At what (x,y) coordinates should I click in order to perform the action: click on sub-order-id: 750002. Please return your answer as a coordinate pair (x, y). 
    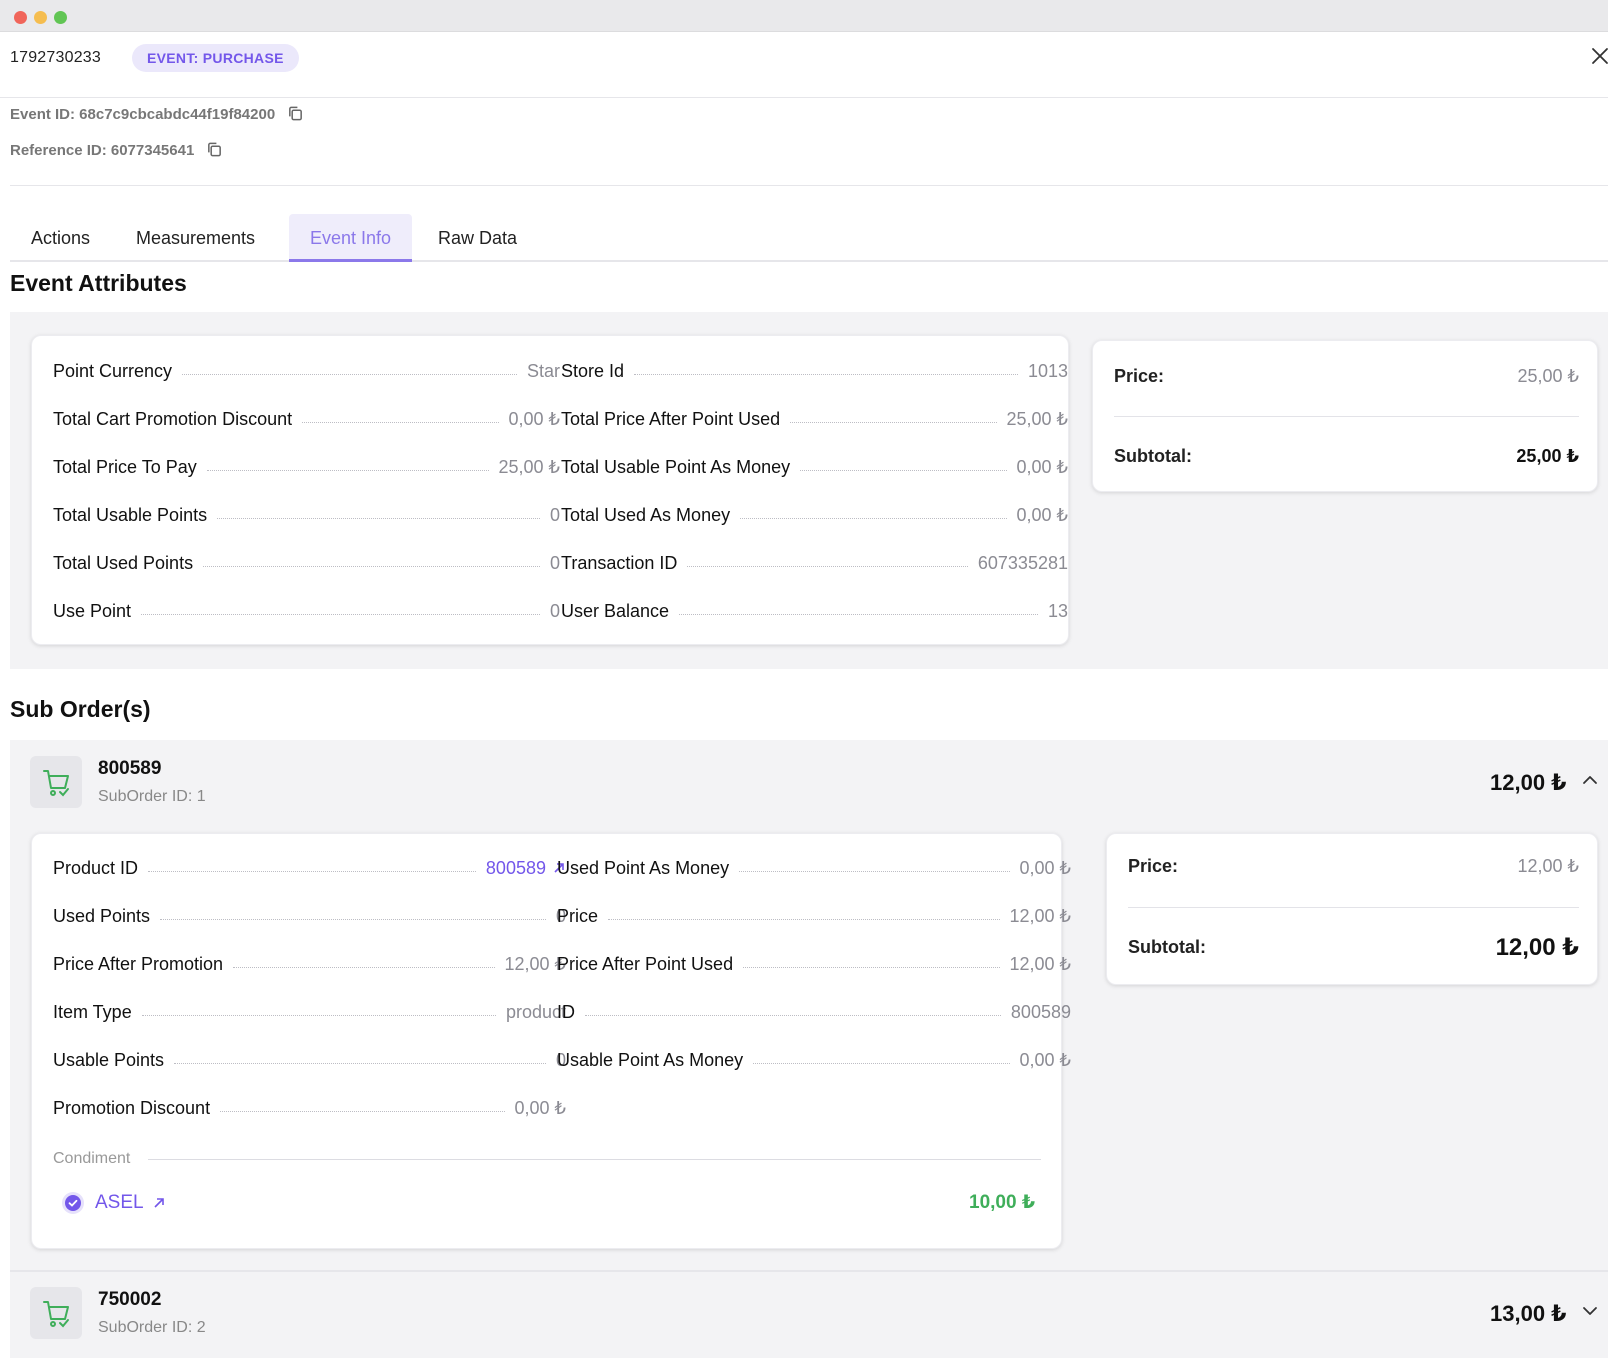
    Looking at the image, I should click on (130, 1299).